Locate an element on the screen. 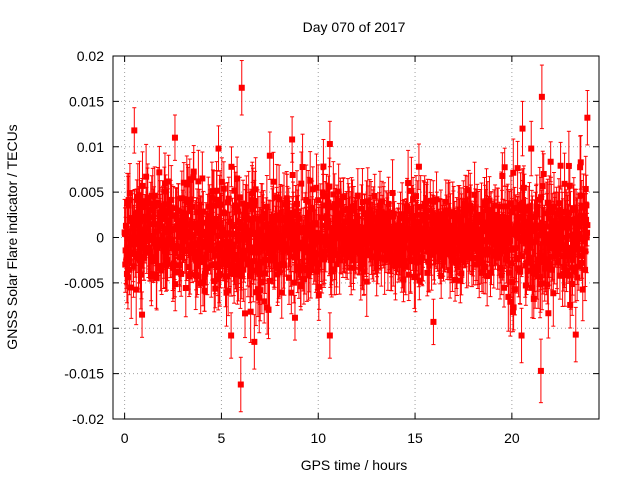 This screenshot has width=640, height=480. x-tick-label: 0 is located at coordinates (125, 438).